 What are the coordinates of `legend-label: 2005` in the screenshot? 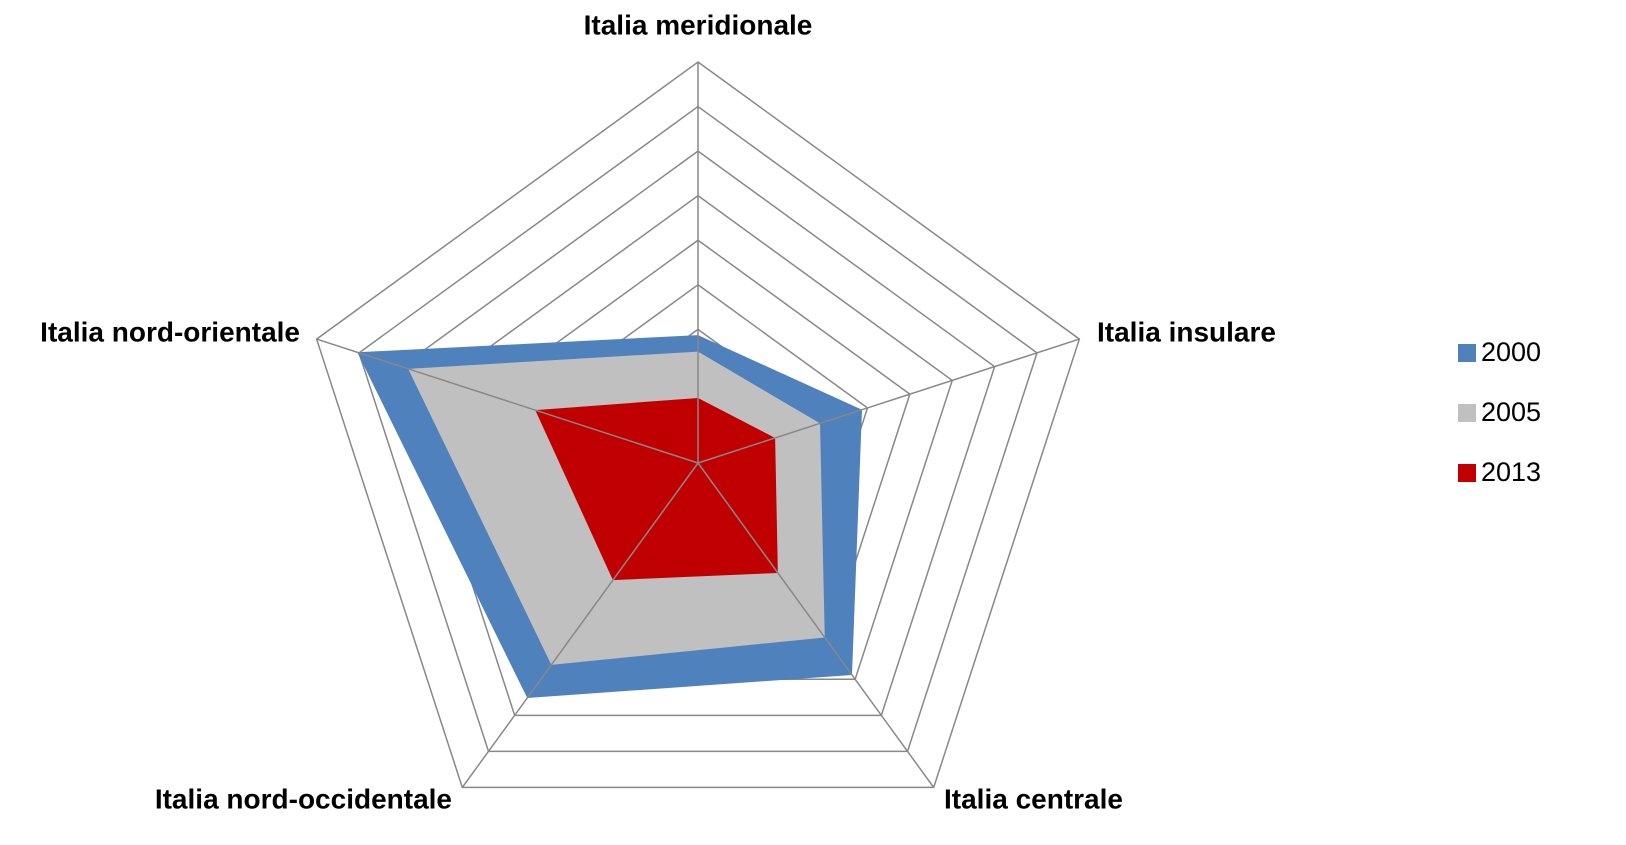 It's located at (1511, 412).